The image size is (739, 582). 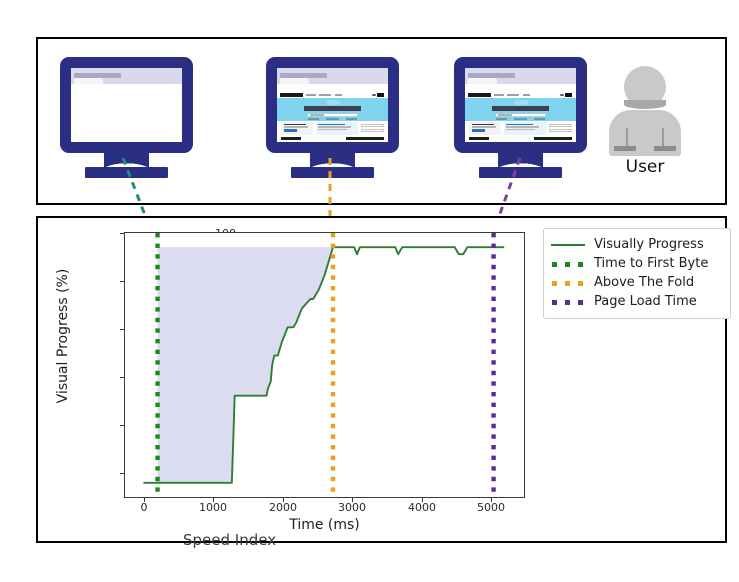 I want to click on legend-item: Above The Fold, so click(x=637, y=282).